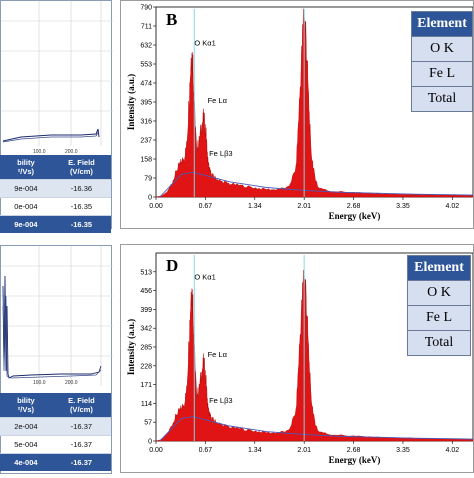  Describe the element at coordinates (71, 152) in the screenshot. I see `left-top-xtick-2: 200.0` at that location.